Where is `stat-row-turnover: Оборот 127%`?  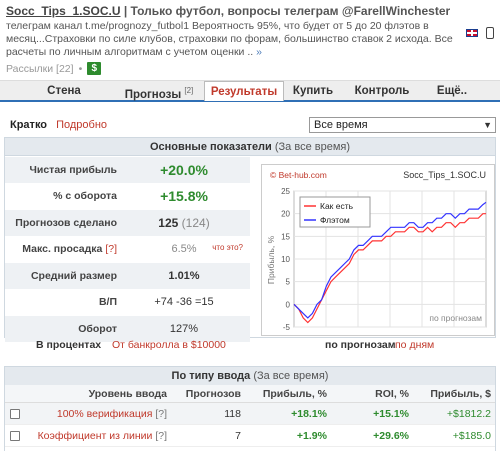
stat-row-turnover: Оборот 127% is located at coordinates (127, 329).